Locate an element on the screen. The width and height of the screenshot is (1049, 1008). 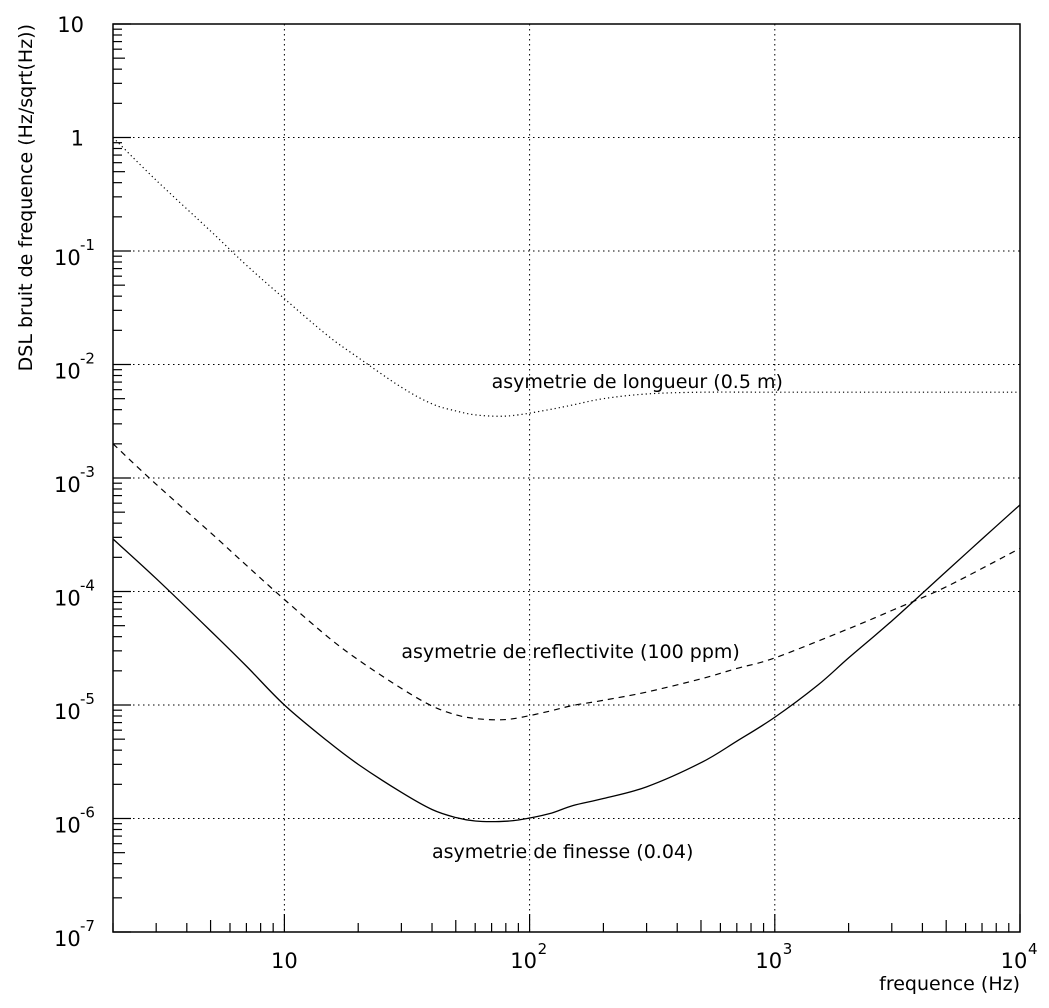
y-tick-label: 10⁻⁵ is located at coordinates (74, 707).